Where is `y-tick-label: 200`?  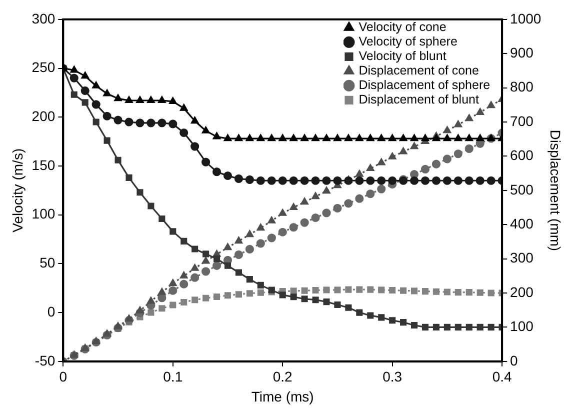
y-tick-label: 200 is located at coordinates (44, 116).